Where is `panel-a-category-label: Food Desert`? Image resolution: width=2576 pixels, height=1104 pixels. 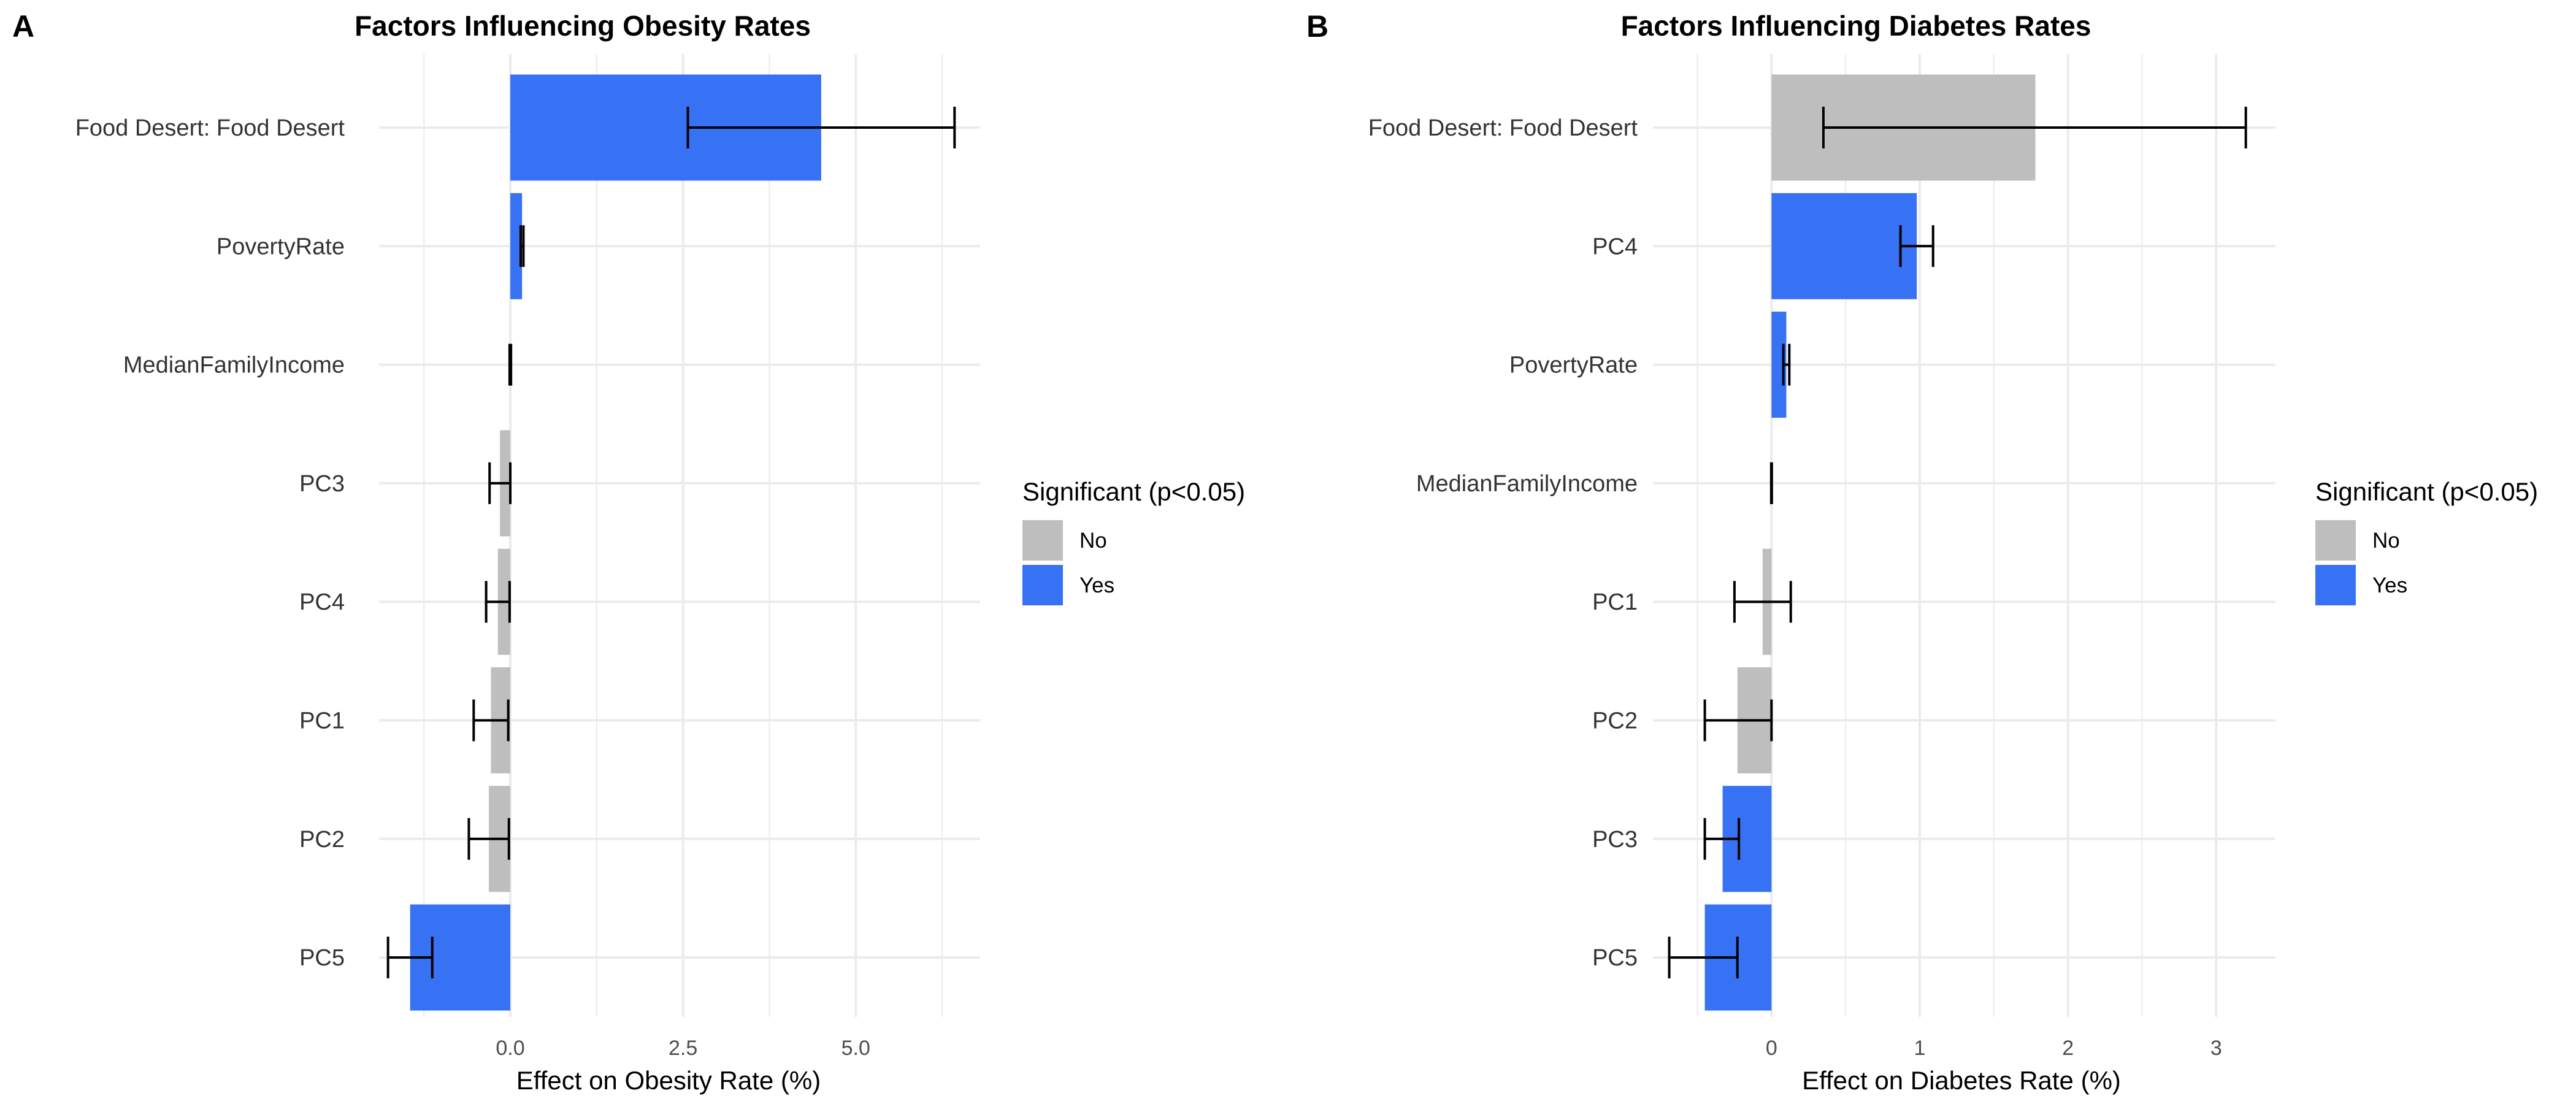 panel-a-category-label: Food Desert is located at coordinates (210, 128).